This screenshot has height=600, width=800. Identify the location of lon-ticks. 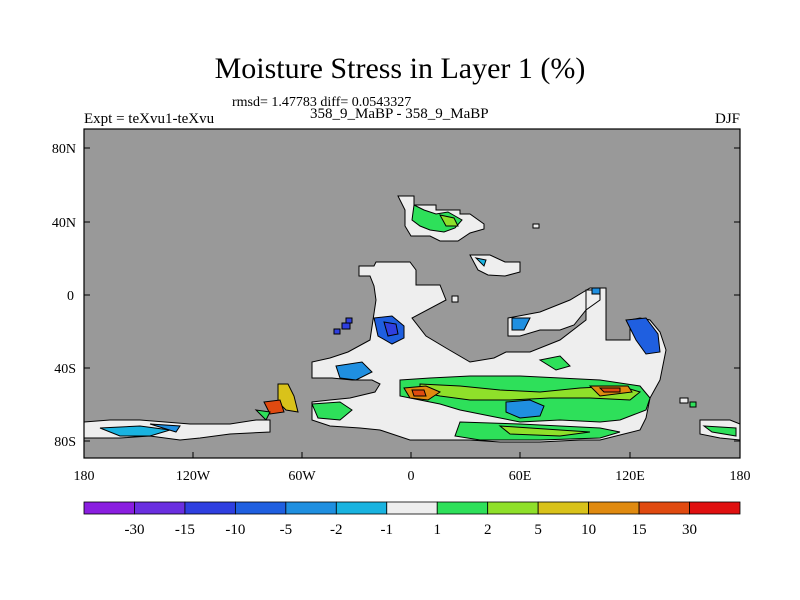
(412, 455).